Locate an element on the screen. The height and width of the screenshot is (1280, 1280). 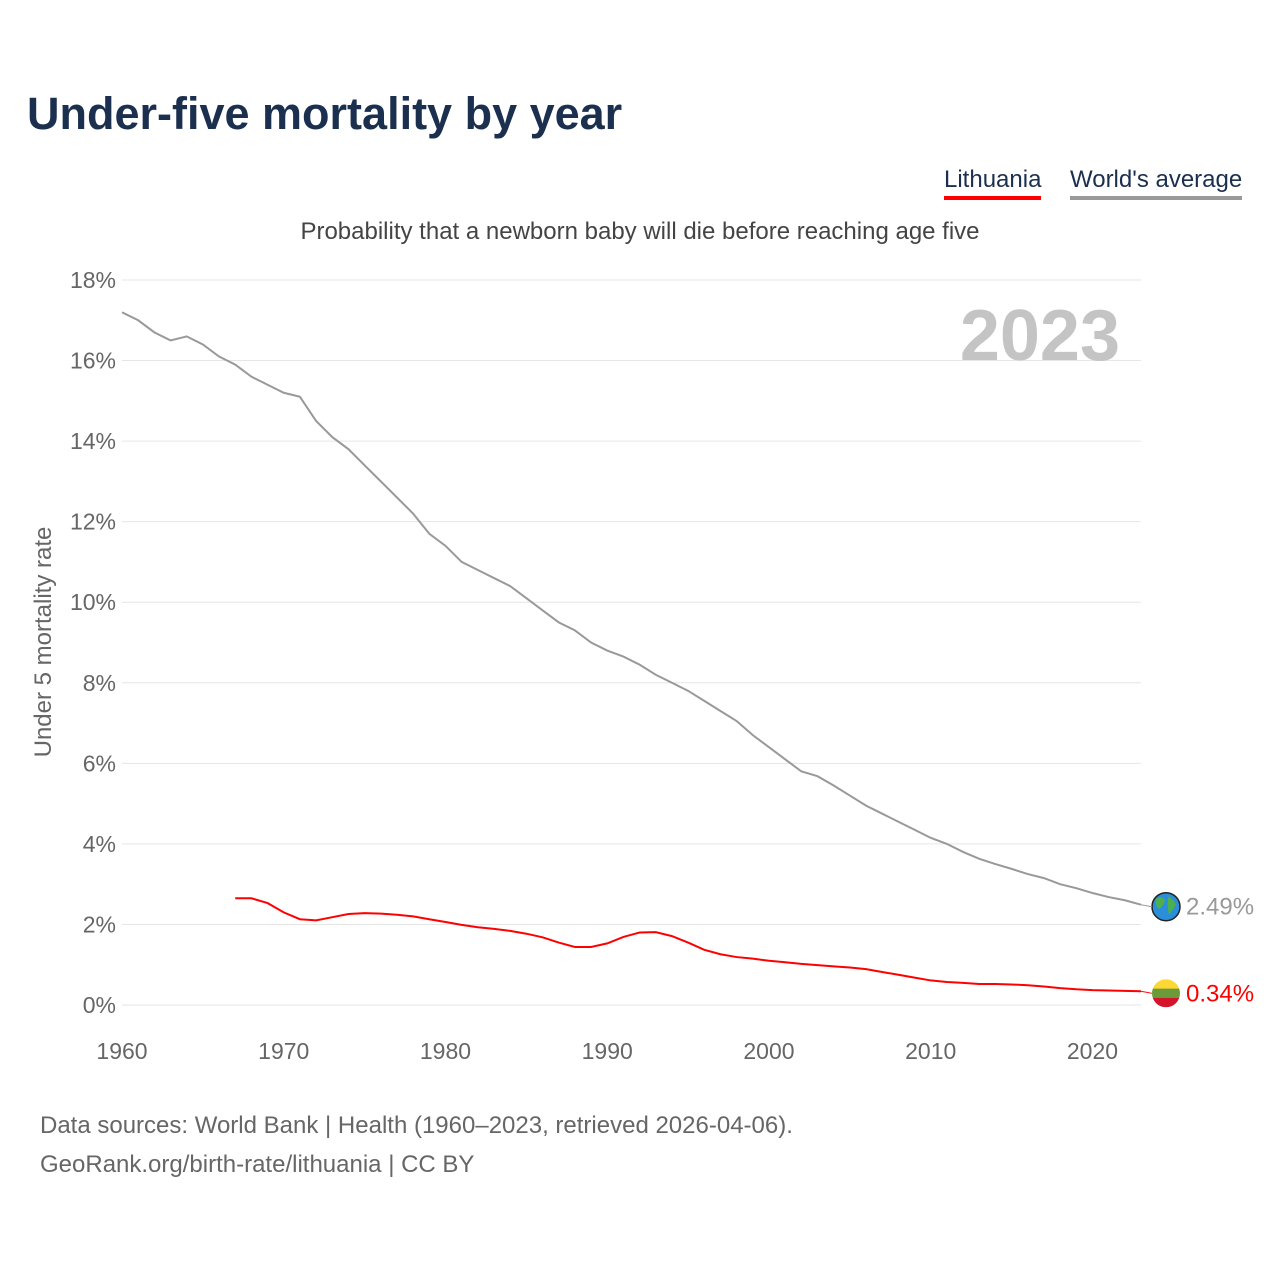
y-tick-label: 4% is located at coordinates (99, 844).